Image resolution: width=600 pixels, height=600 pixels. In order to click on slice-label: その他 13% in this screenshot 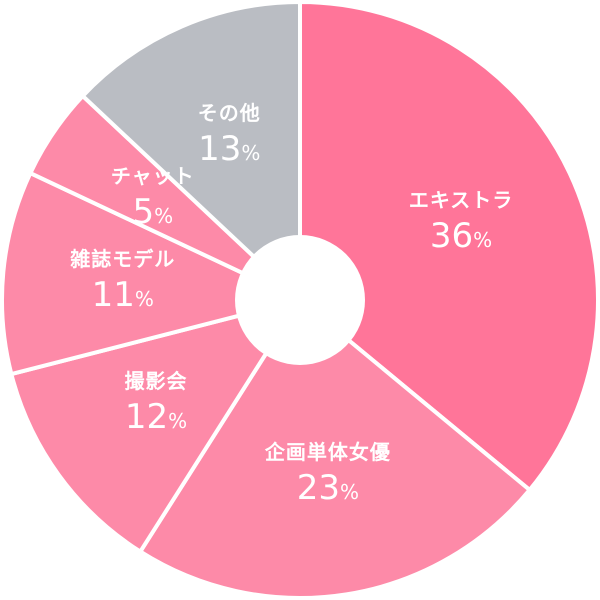, I will do `click(229, 137)`.